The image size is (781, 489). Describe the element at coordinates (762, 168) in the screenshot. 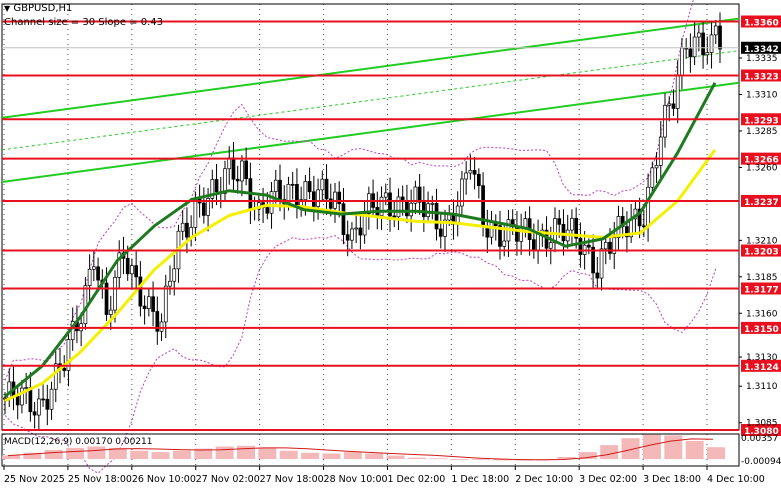

I see `y-tick-label: 1.3260` at that location.